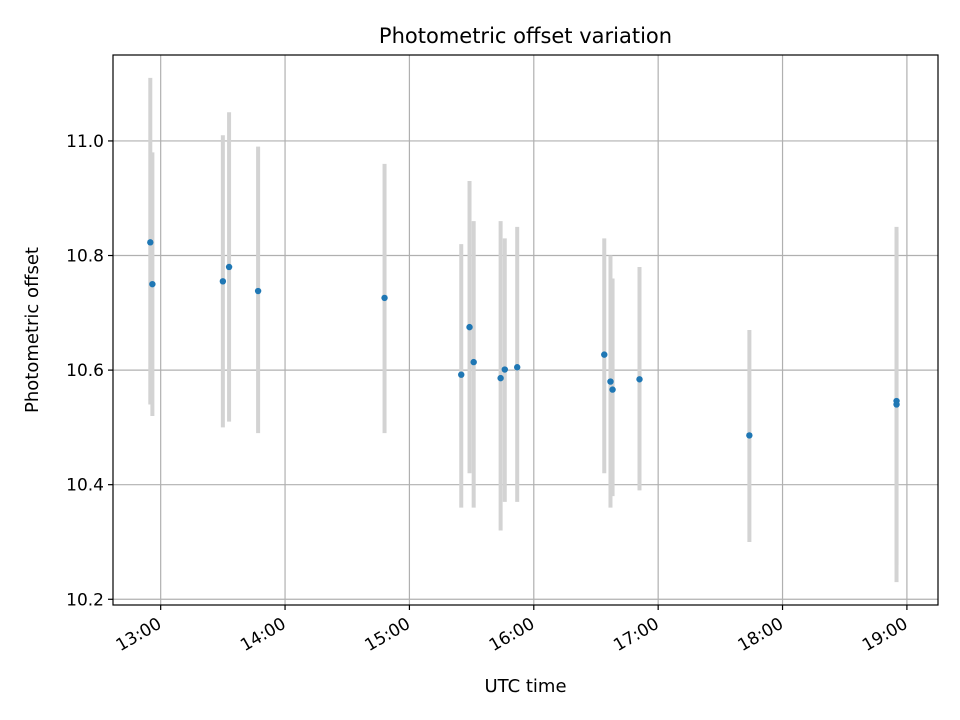 The height and width of the screenshot is (720, 960). I want to click on y-axis: 10.2 10.4 10.6 10.8 11.0, so click(89, 371).